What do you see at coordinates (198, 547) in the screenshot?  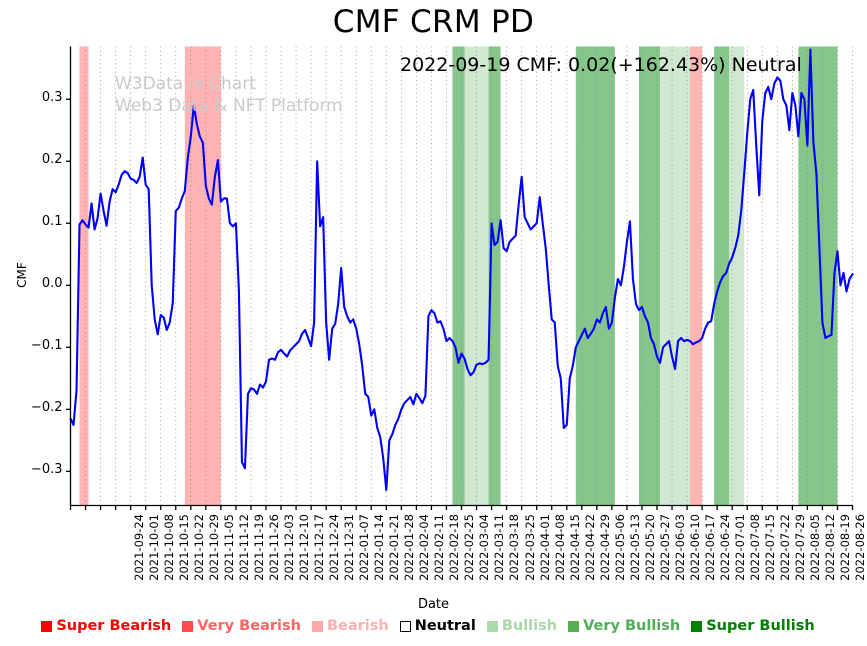 I see `x-tick-label: 2021-10-22` at bounding box center [198, 547].